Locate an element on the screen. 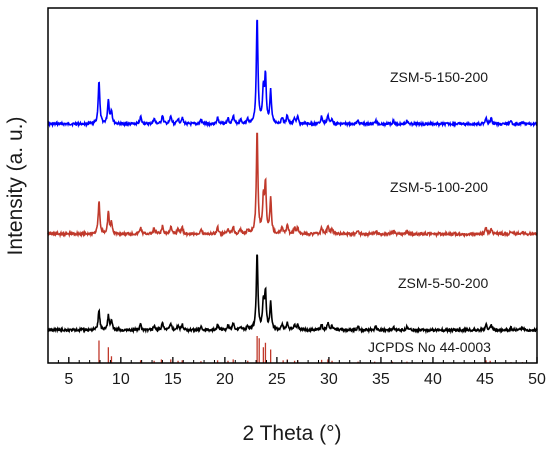 The width and height of the screenshot is (550, 451). x-axis-ticks: 5 10 15 20 25 30 35 40 45 50 is located at coordinates (296, 372).